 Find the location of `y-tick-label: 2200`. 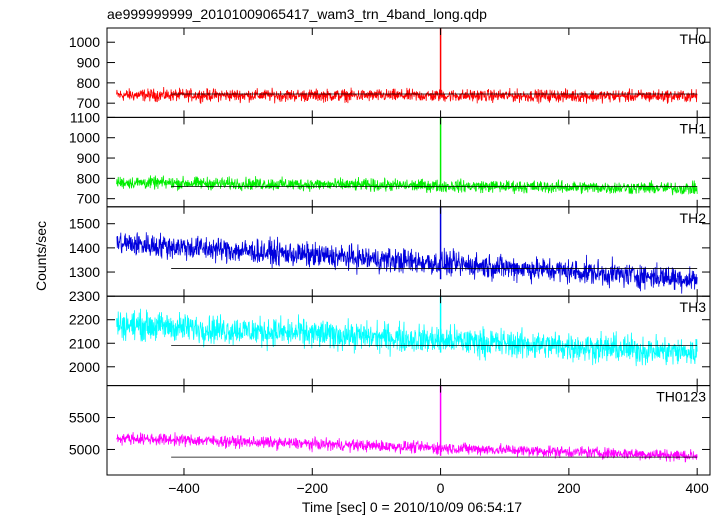

y-tick-label: 2200 is located at coordinates (84, 320).